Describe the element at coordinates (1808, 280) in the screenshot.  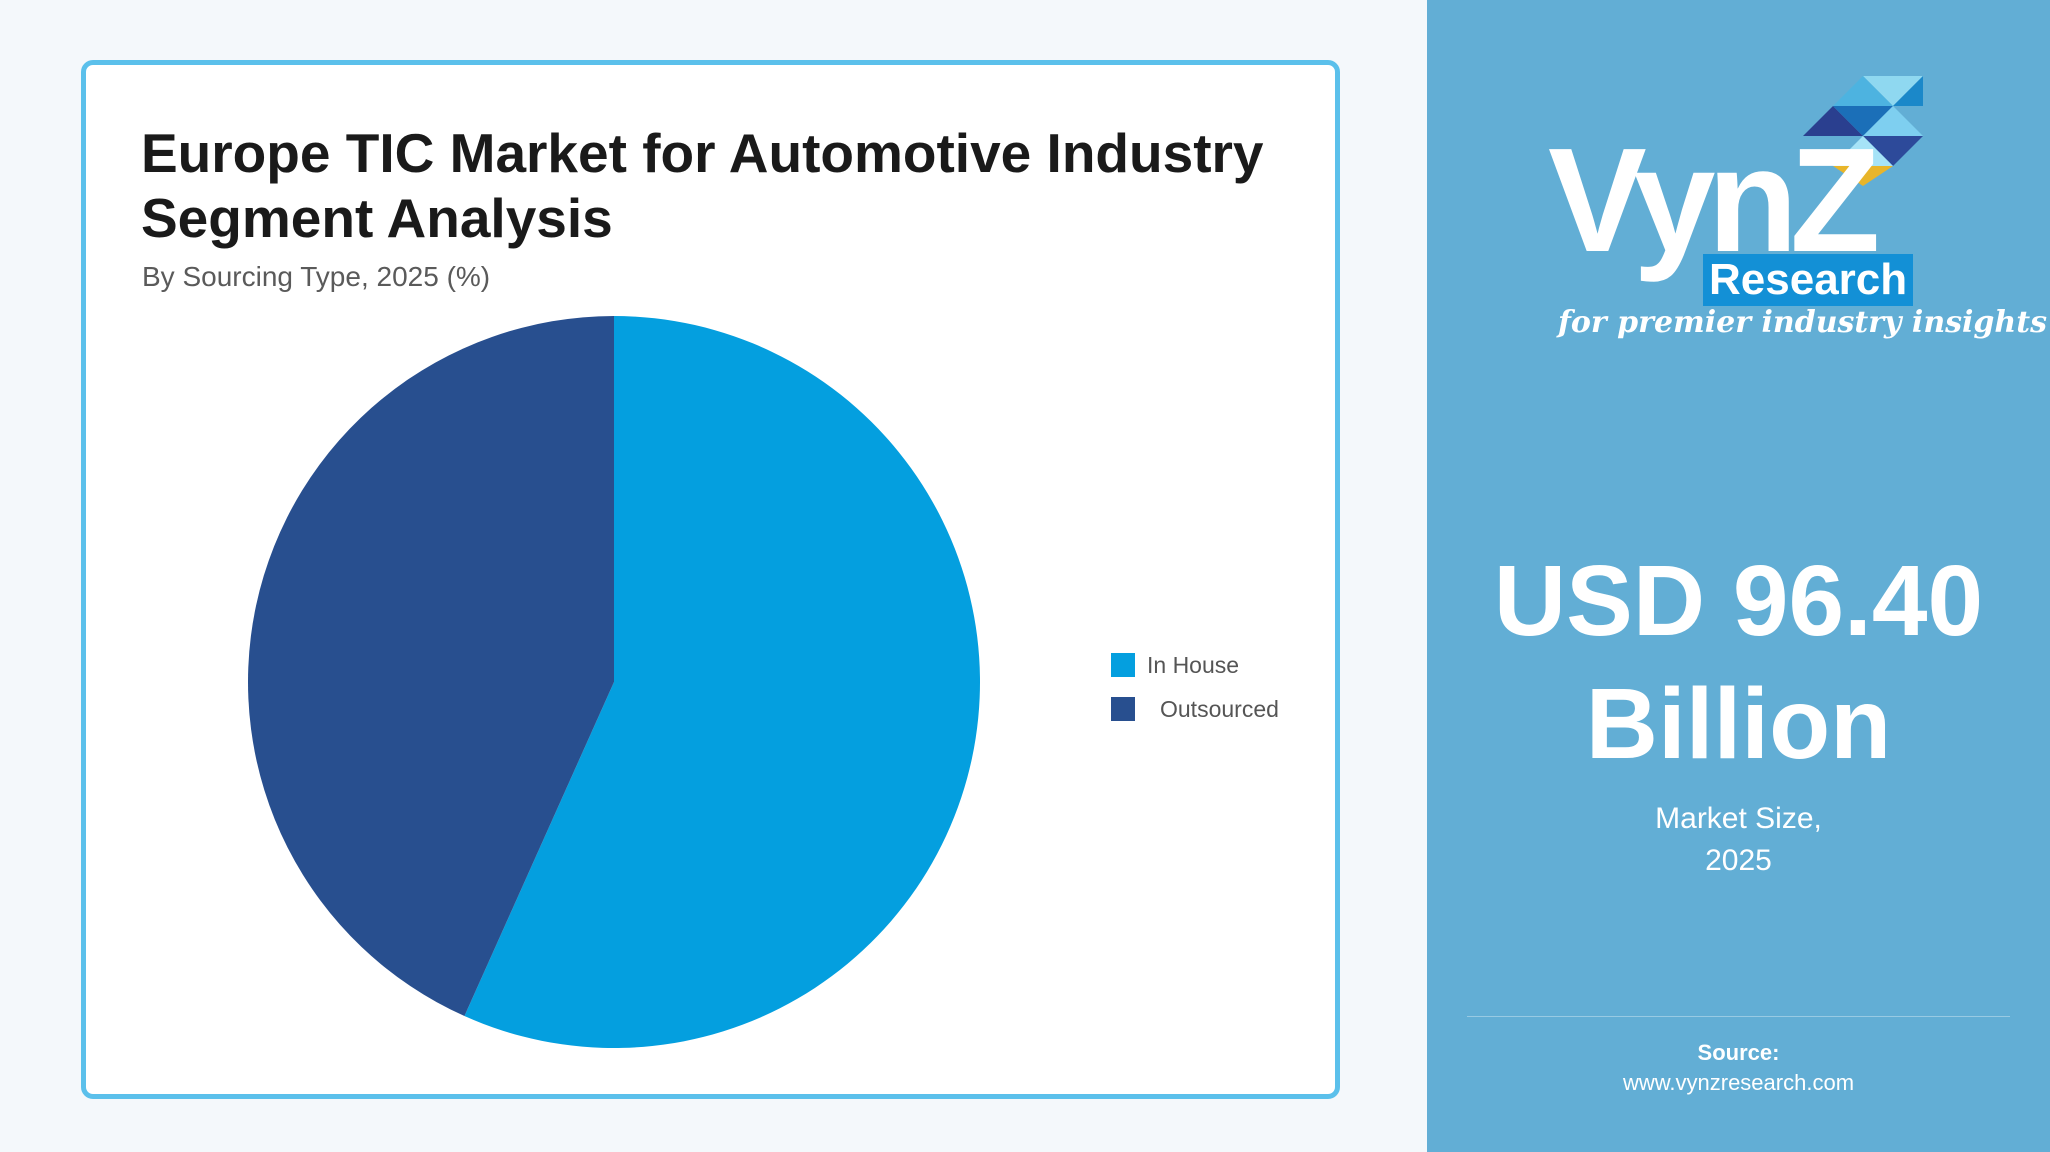
I see `logo-research-badge: Research` at that location.